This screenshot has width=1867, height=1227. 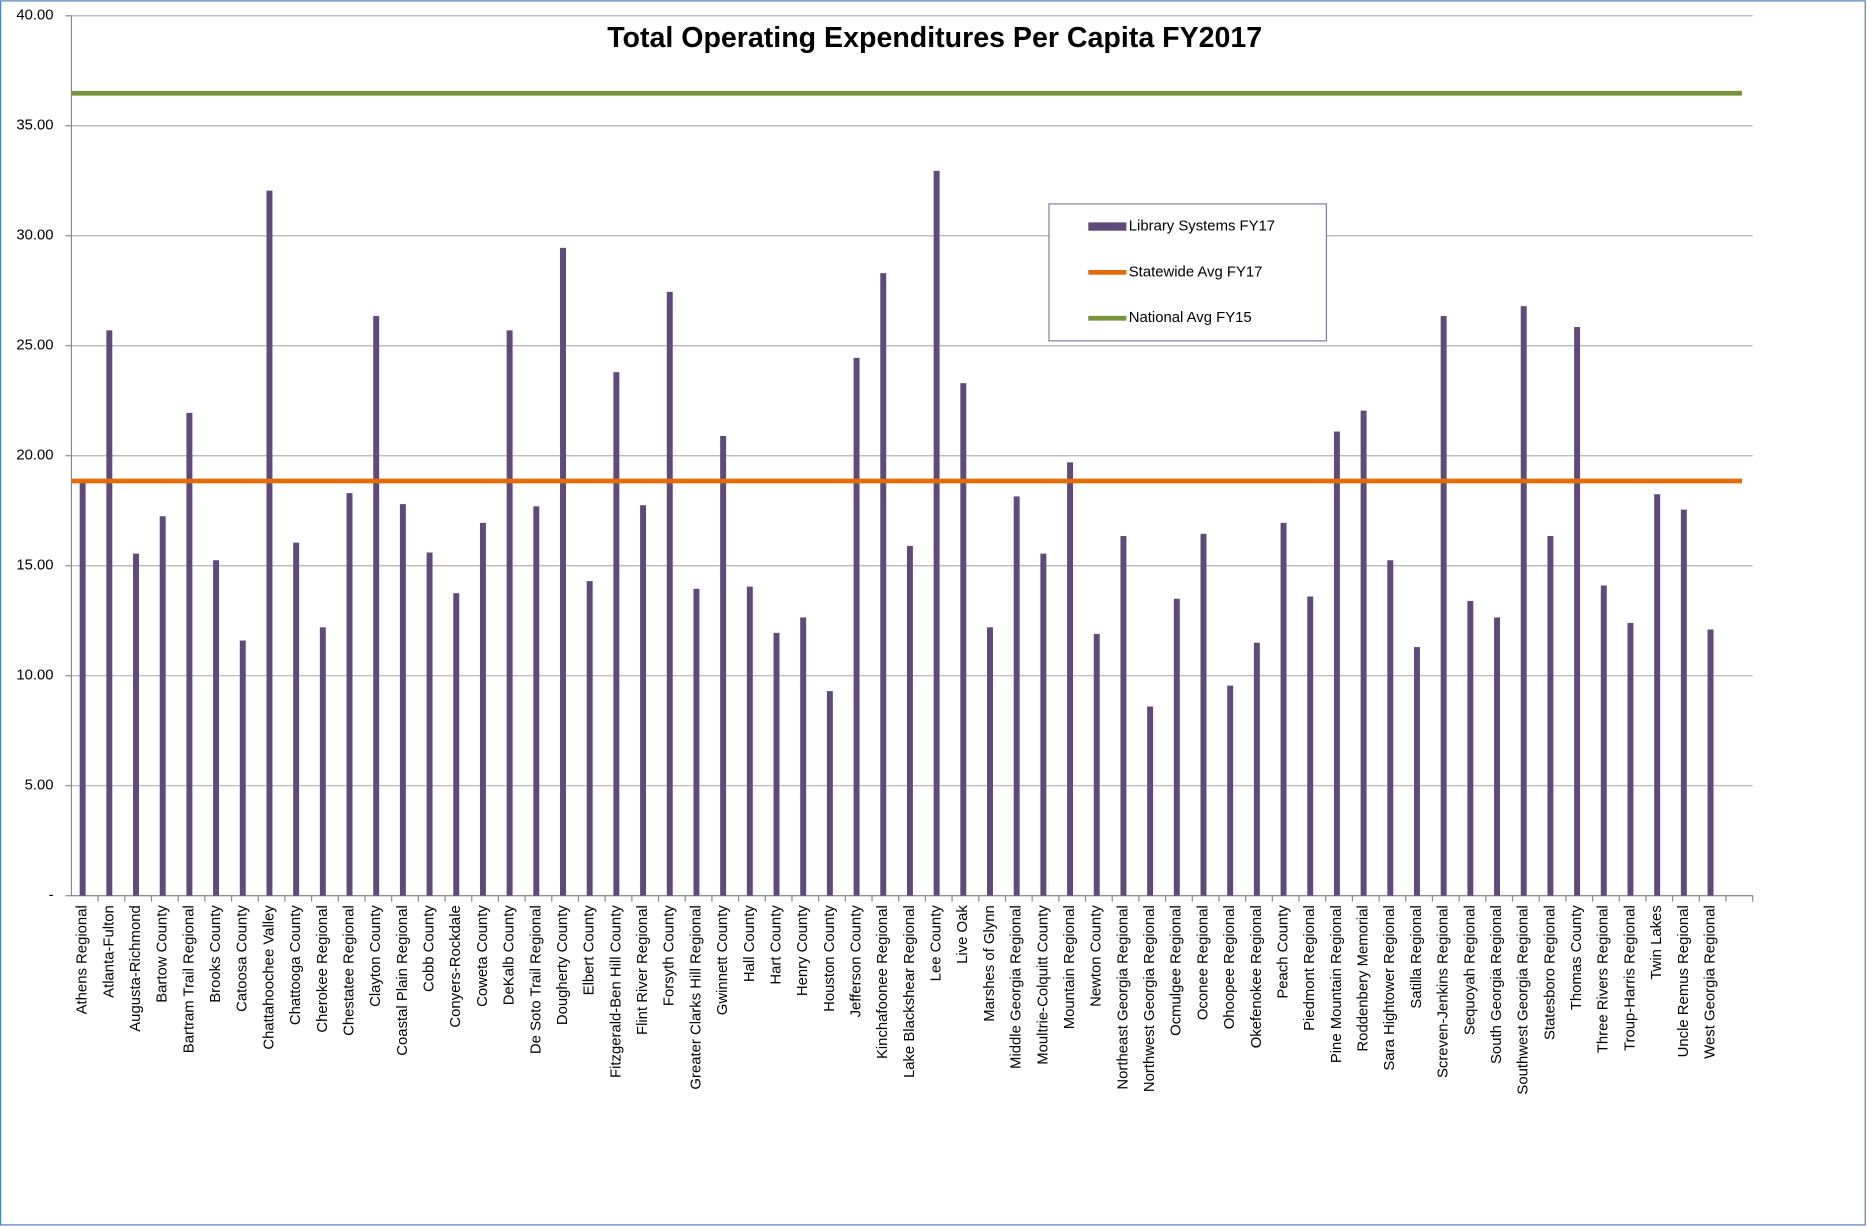 What do you see at coordinates (803, 951) in the screenshot?
I see `x-tick-label: Henry County` at bounding box center [803, 951].